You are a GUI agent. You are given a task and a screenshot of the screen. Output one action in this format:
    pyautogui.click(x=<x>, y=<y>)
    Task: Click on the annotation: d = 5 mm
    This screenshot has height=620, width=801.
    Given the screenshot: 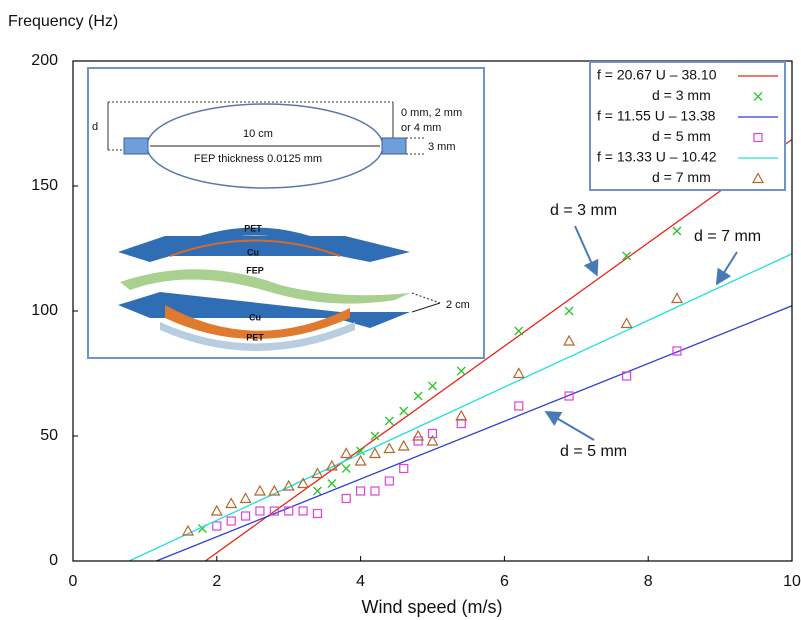 What is the action you would take?
    pyautogui.click(x=593, y=451)
    